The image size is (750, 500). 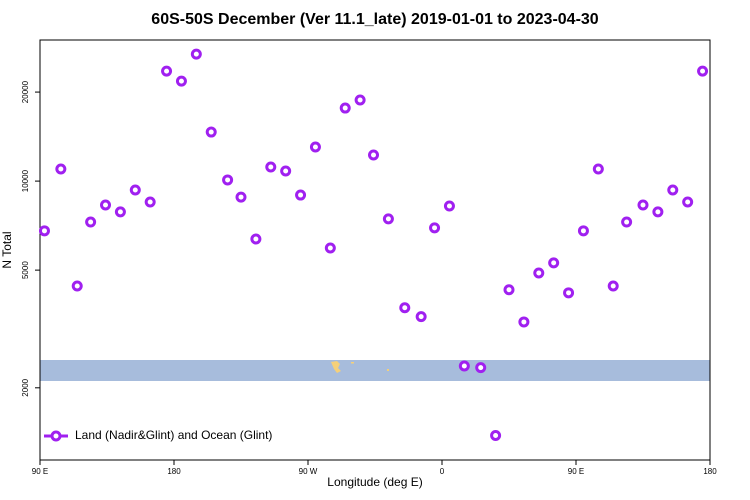 What do you see at coordinates (25, 91) in the screenshot?
I see `y-tick-label: 20000` at bounding box center [25, 91].